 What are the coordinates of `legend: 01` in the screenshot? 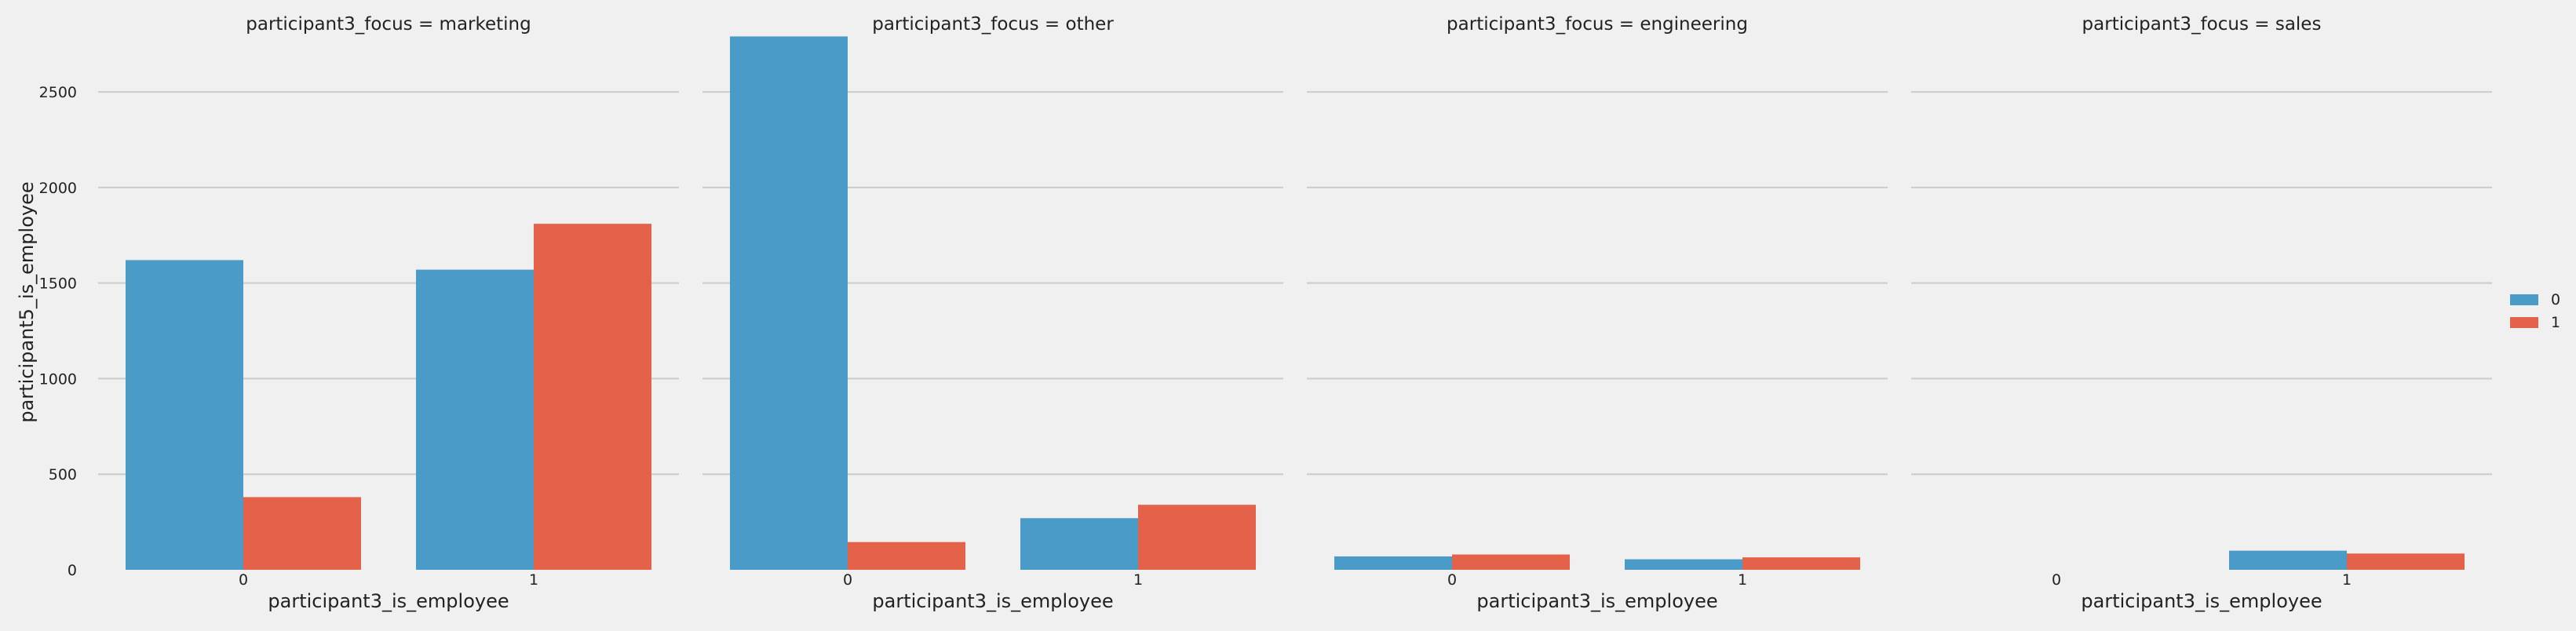 It's located at (2535, 311).